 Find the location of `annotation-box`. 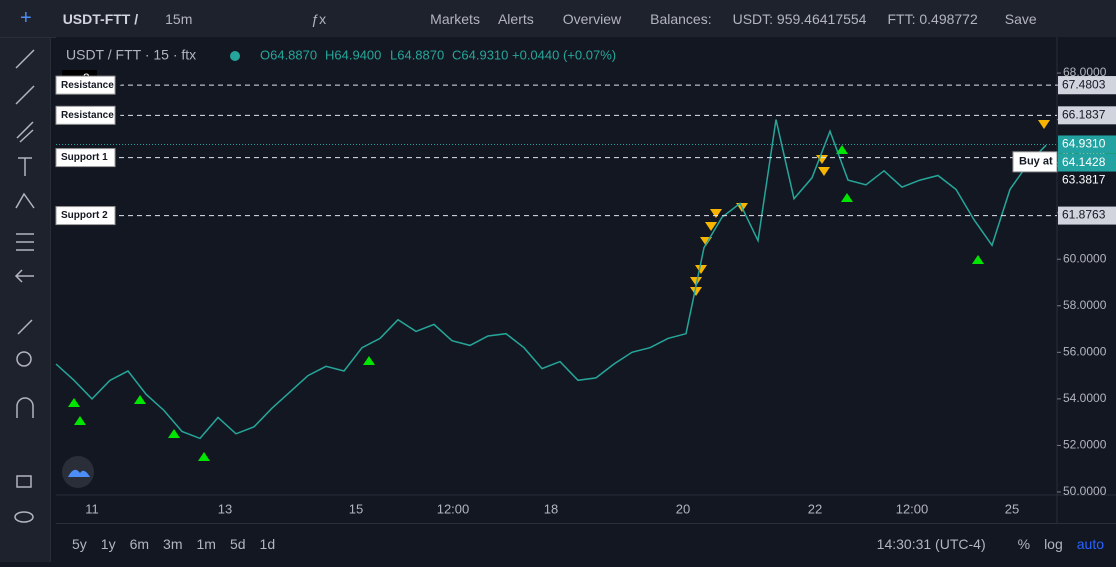

annotation-box is located at coordinates (1035, 162).